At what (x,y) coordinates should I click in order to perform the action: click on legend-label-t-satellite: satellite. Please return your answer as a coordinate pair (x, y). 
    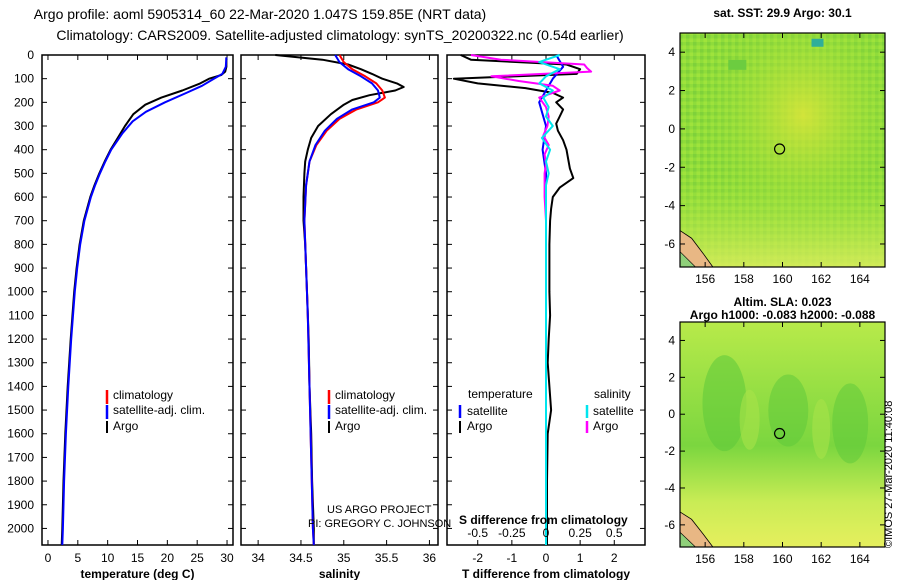
    Looking at the image, I should click on (487, 411).